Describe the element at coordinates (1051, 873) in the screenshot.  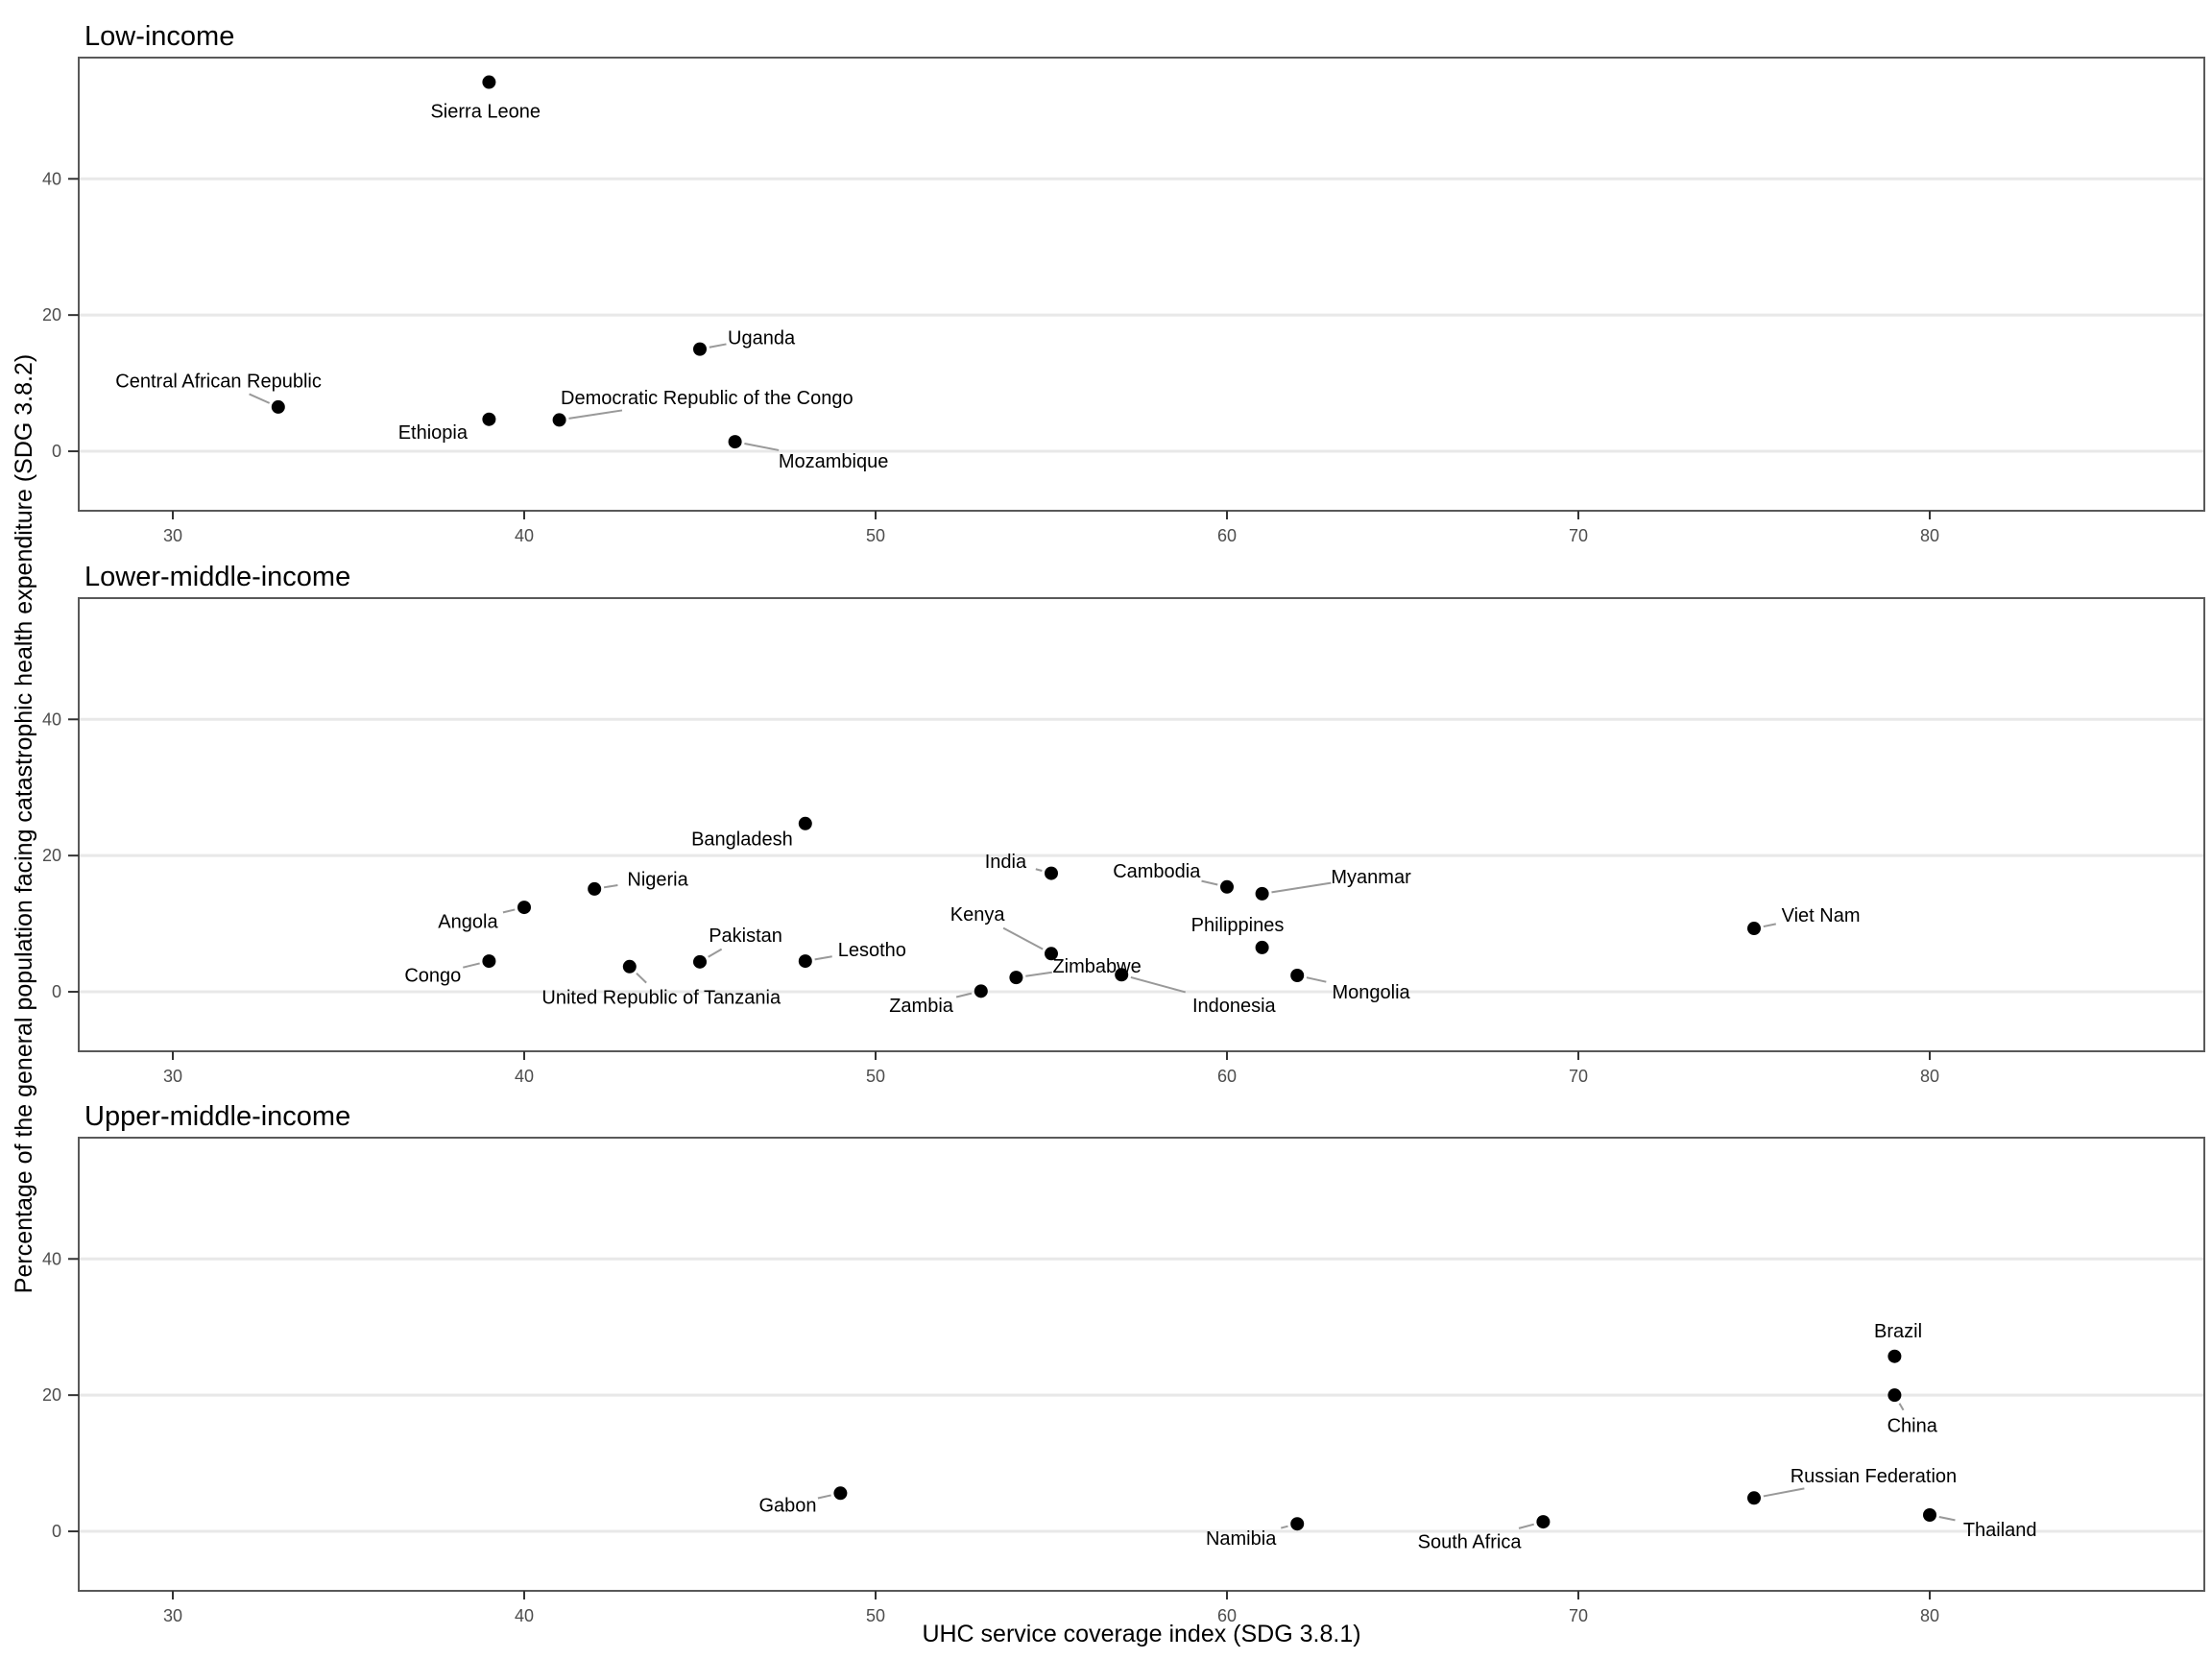
I see `data-point-india` at that location.